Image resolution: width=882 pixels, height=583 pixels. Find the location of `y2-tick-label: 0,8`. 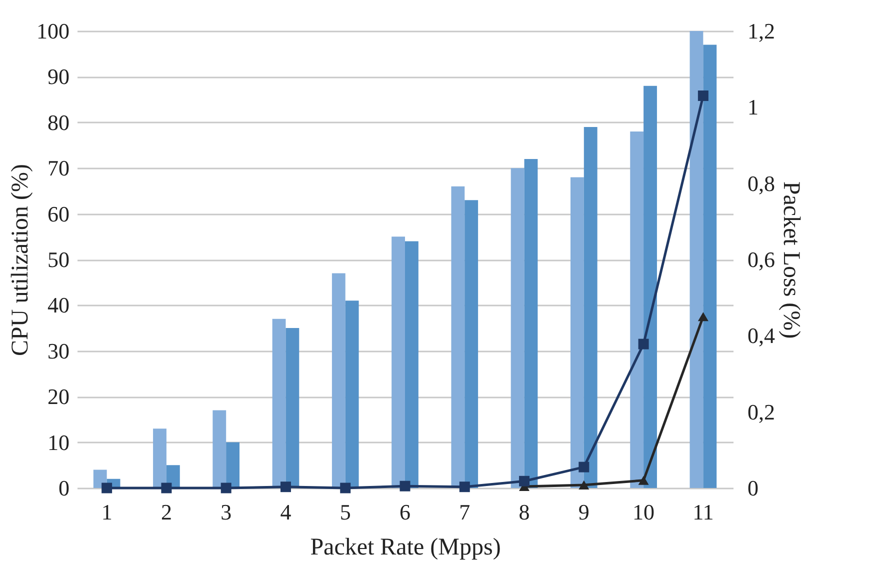

y2-tick-label: 0,8 is located at coordinates (761, 183).